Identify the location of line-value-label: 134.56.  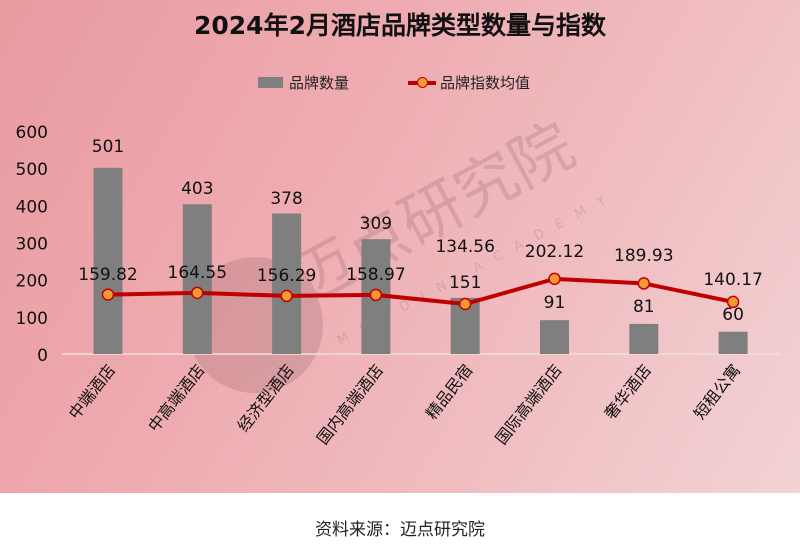
(464, 247).